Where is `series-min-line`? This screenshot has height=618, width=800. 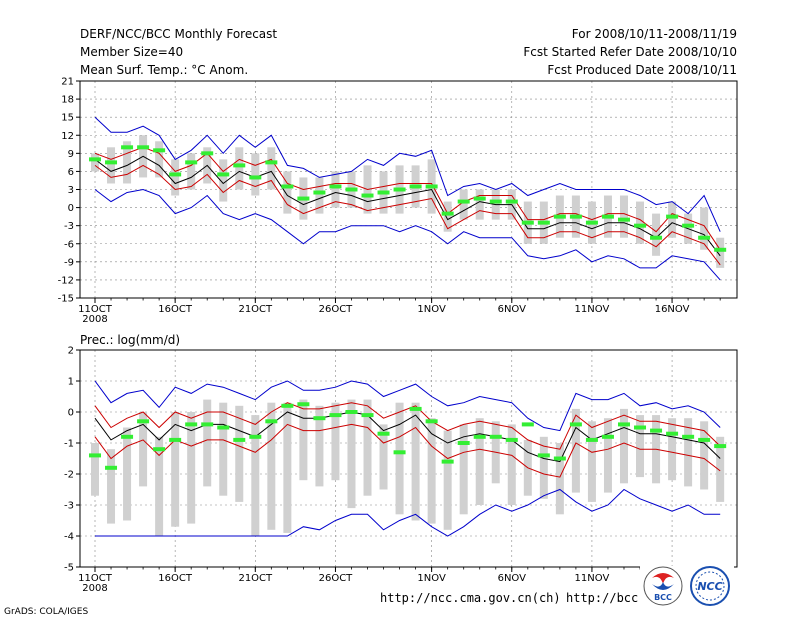 series-min-line is located at coordinates (408, 512).